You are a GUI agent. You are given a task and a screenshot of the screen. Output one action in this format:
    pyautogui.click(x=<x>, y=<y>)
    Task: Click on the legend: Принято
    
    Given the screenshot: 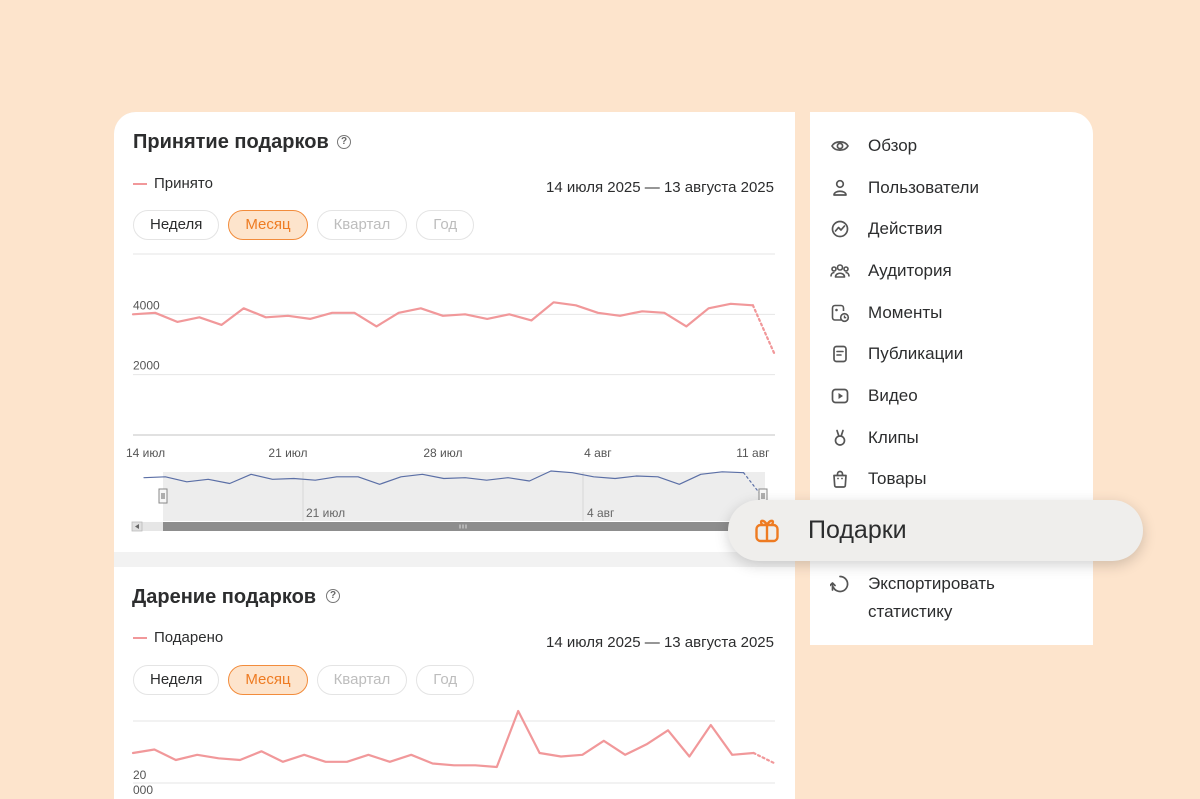 What is the action you would take?
    pyautogui.click(x=173, y=183)
    